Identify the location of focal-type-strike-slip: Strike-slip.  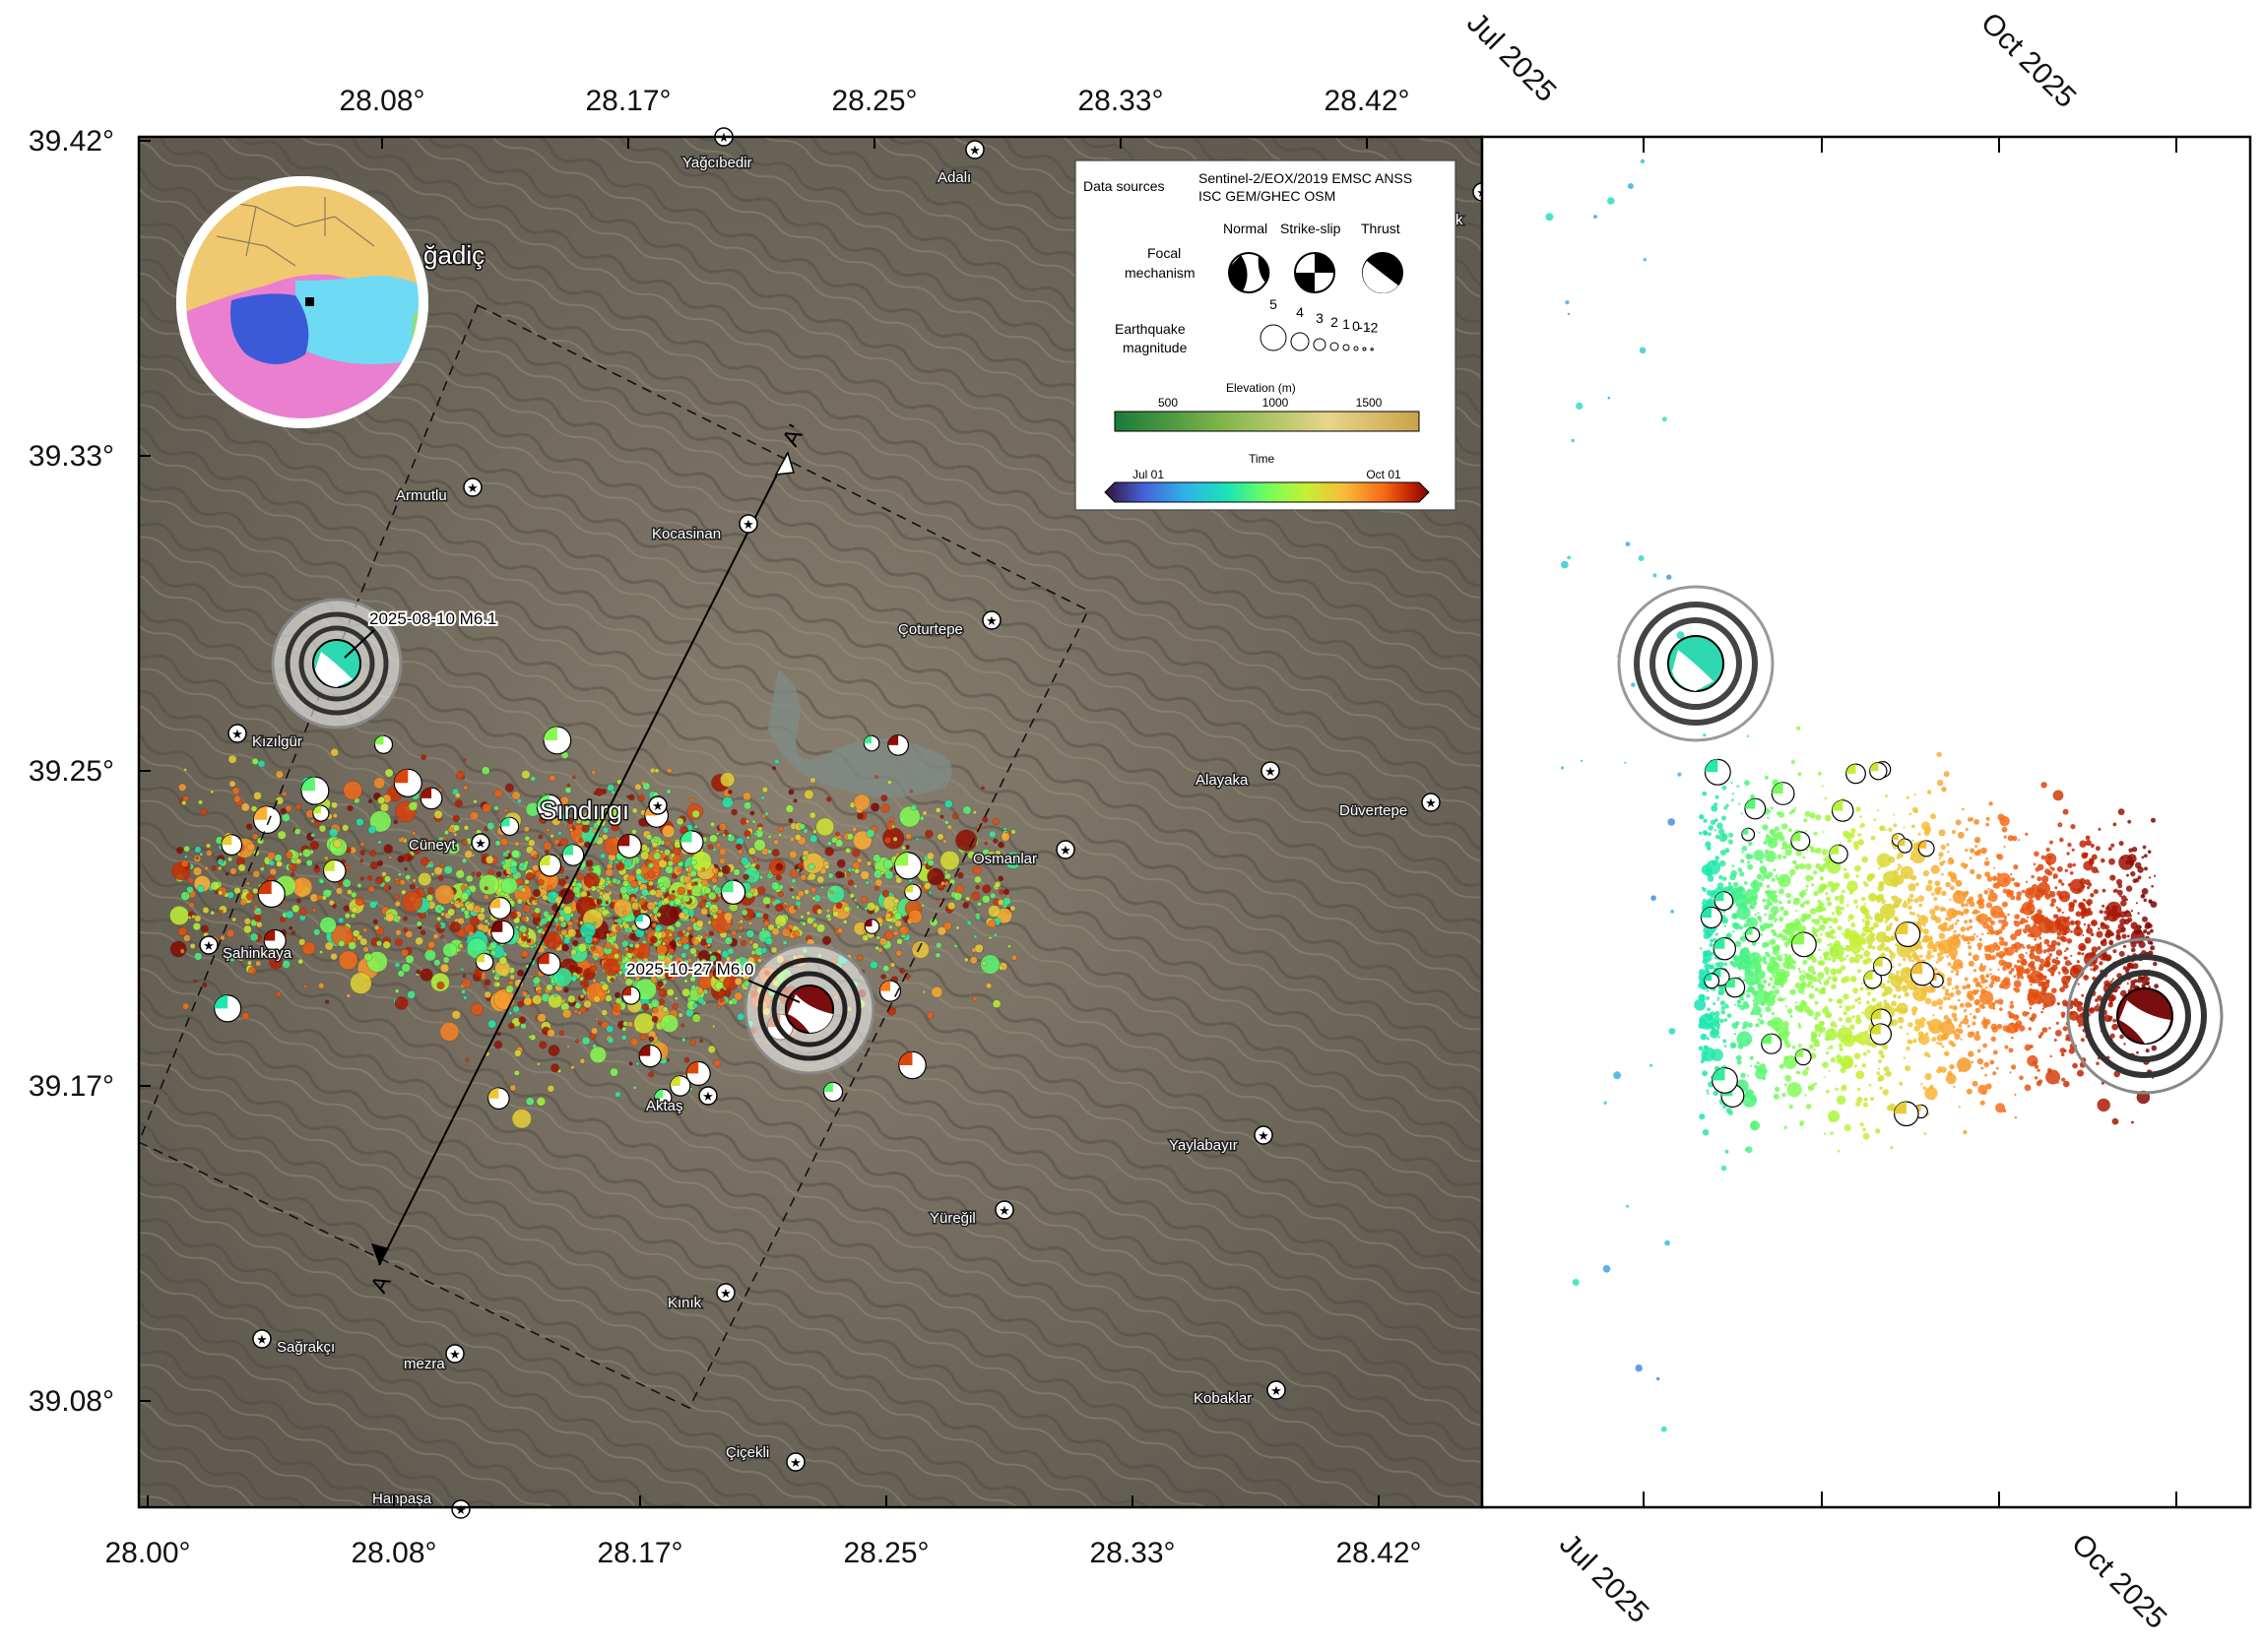
(1310, 228).